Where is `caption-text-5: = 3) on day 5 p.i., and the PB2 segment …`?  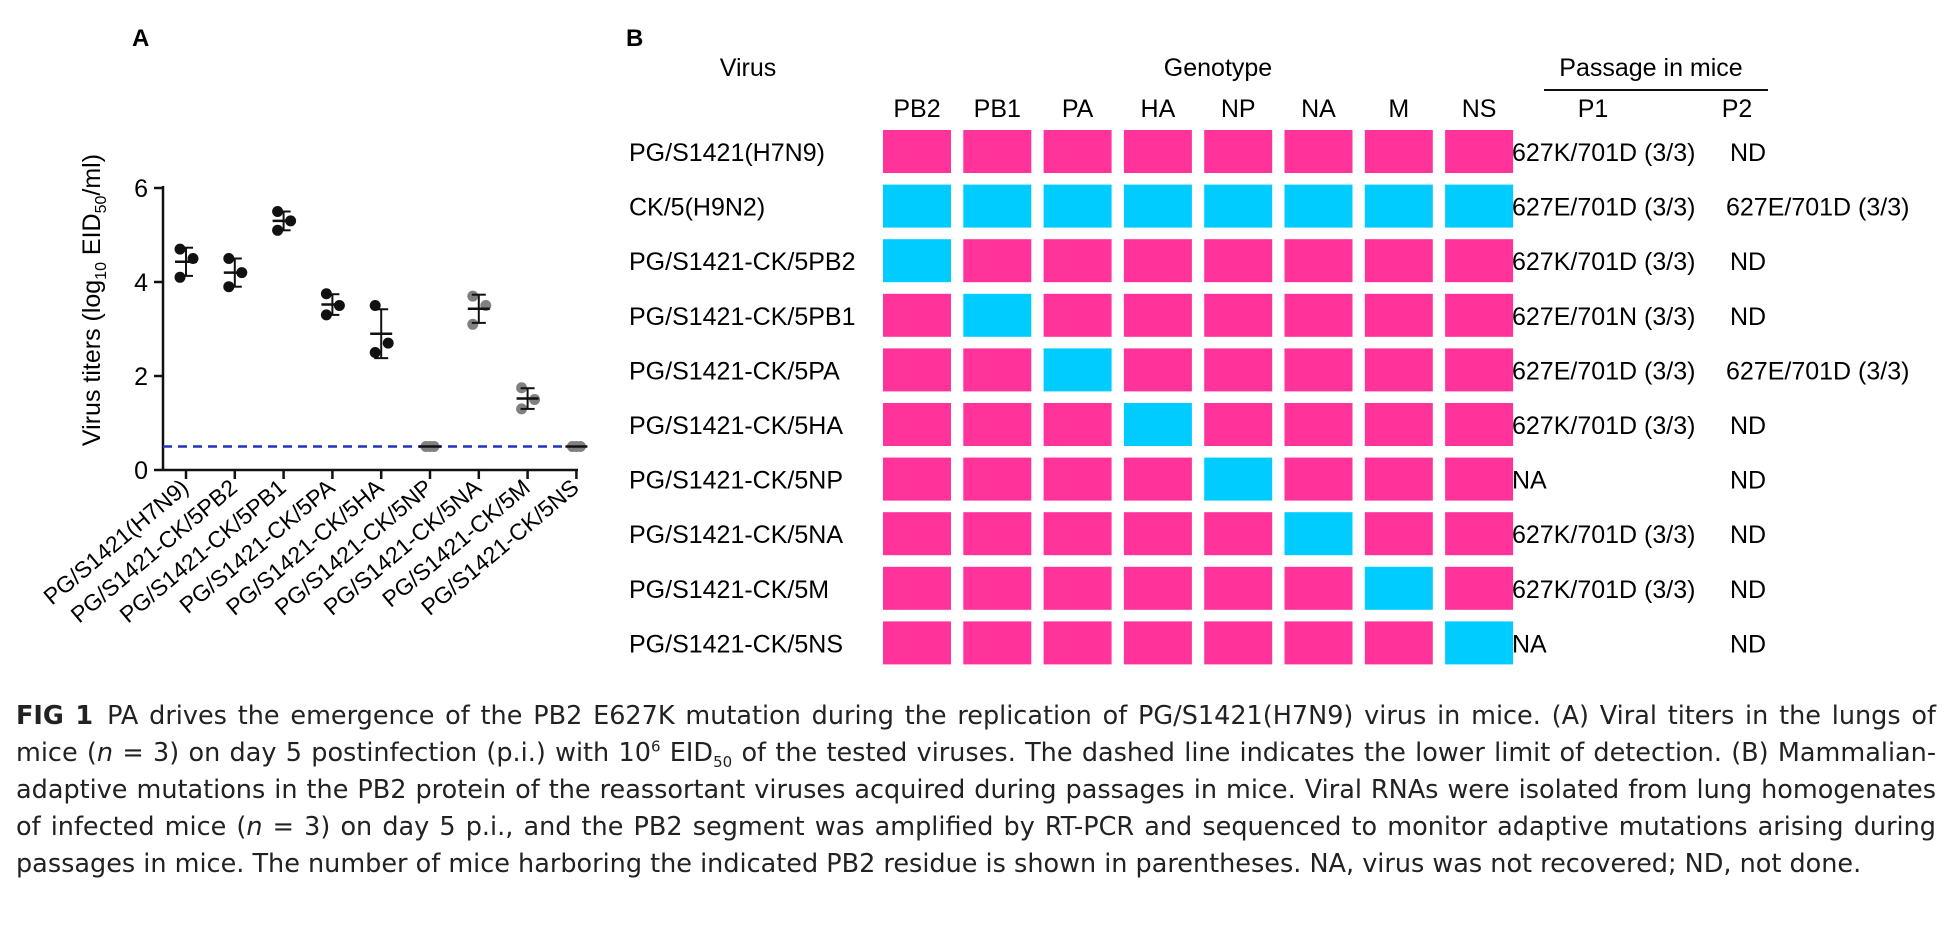
caption-text-5: = 3) on day 5 p.i., and the PB2 segment … is located at coordinates (976, 845).